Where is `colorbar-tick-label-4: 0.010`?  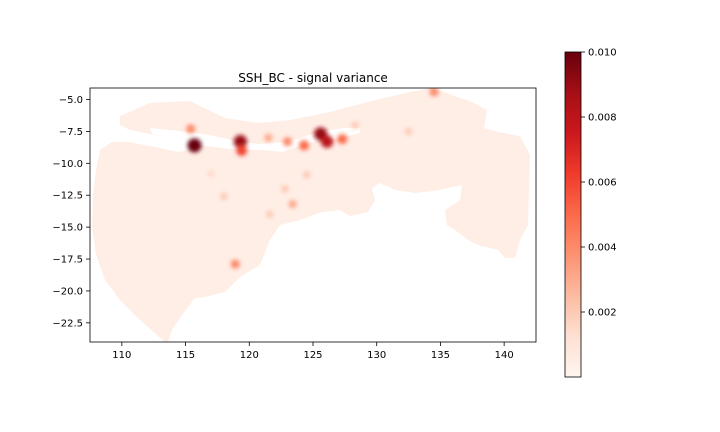 colorbar-tick-label-4: 0.010 is located at coordinates (602, 53).